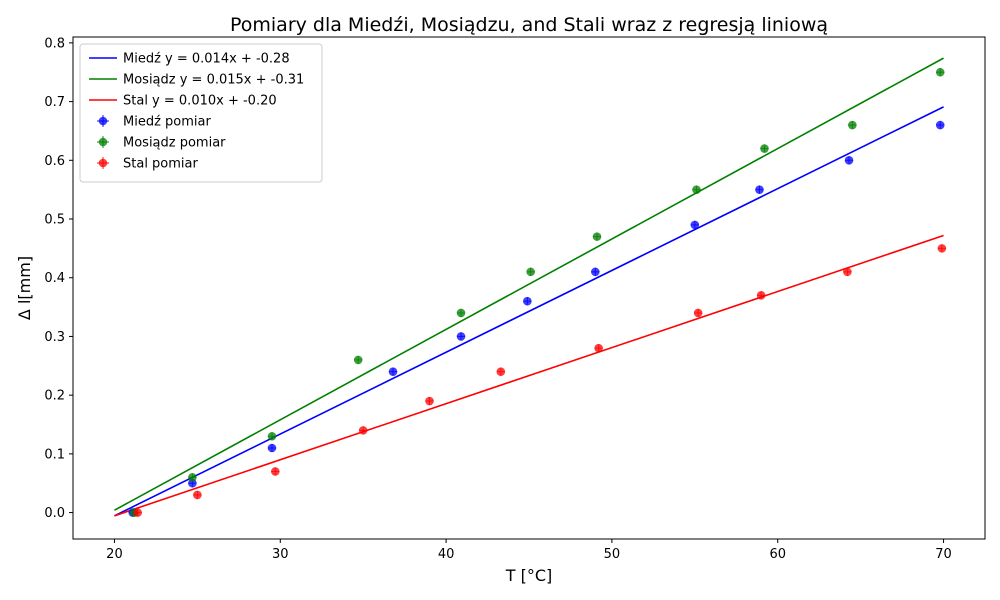 The width and height of the screenshot is (1000, 600). Describe the element at coordinates (174, 143) in the screenshot. I see `legend-label: Mosiądz pomiar` at that location.